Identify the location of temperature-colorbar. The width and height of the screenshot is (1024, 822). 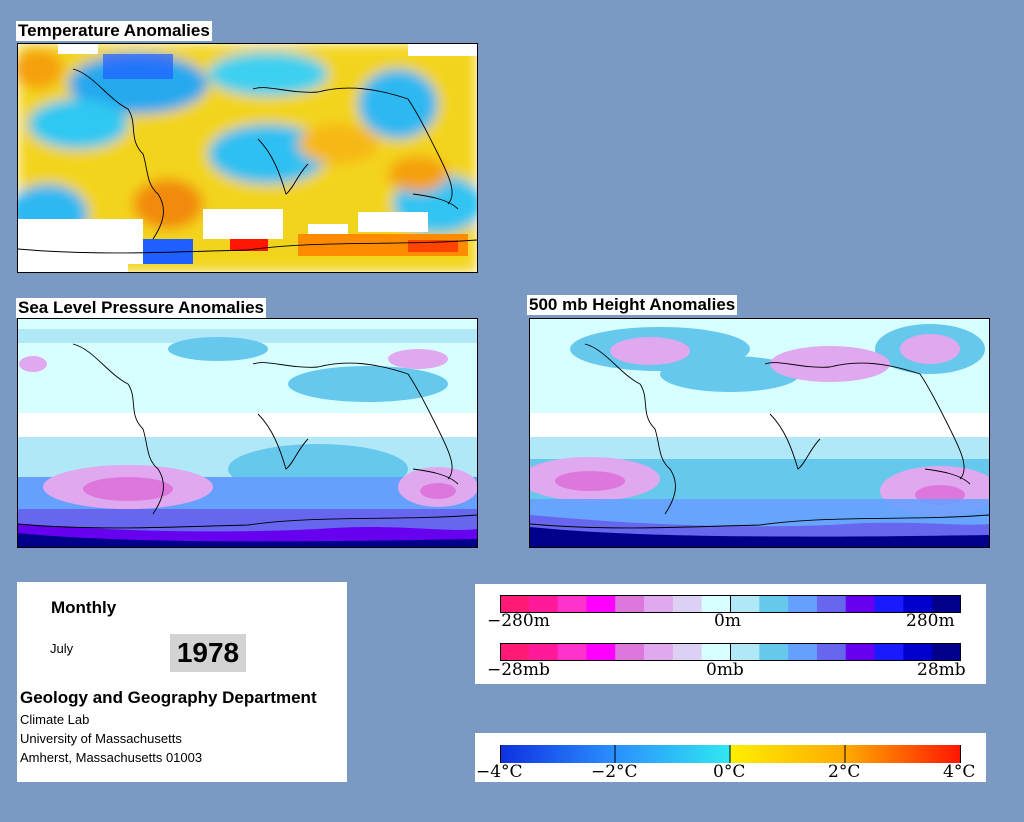
(730, 754).